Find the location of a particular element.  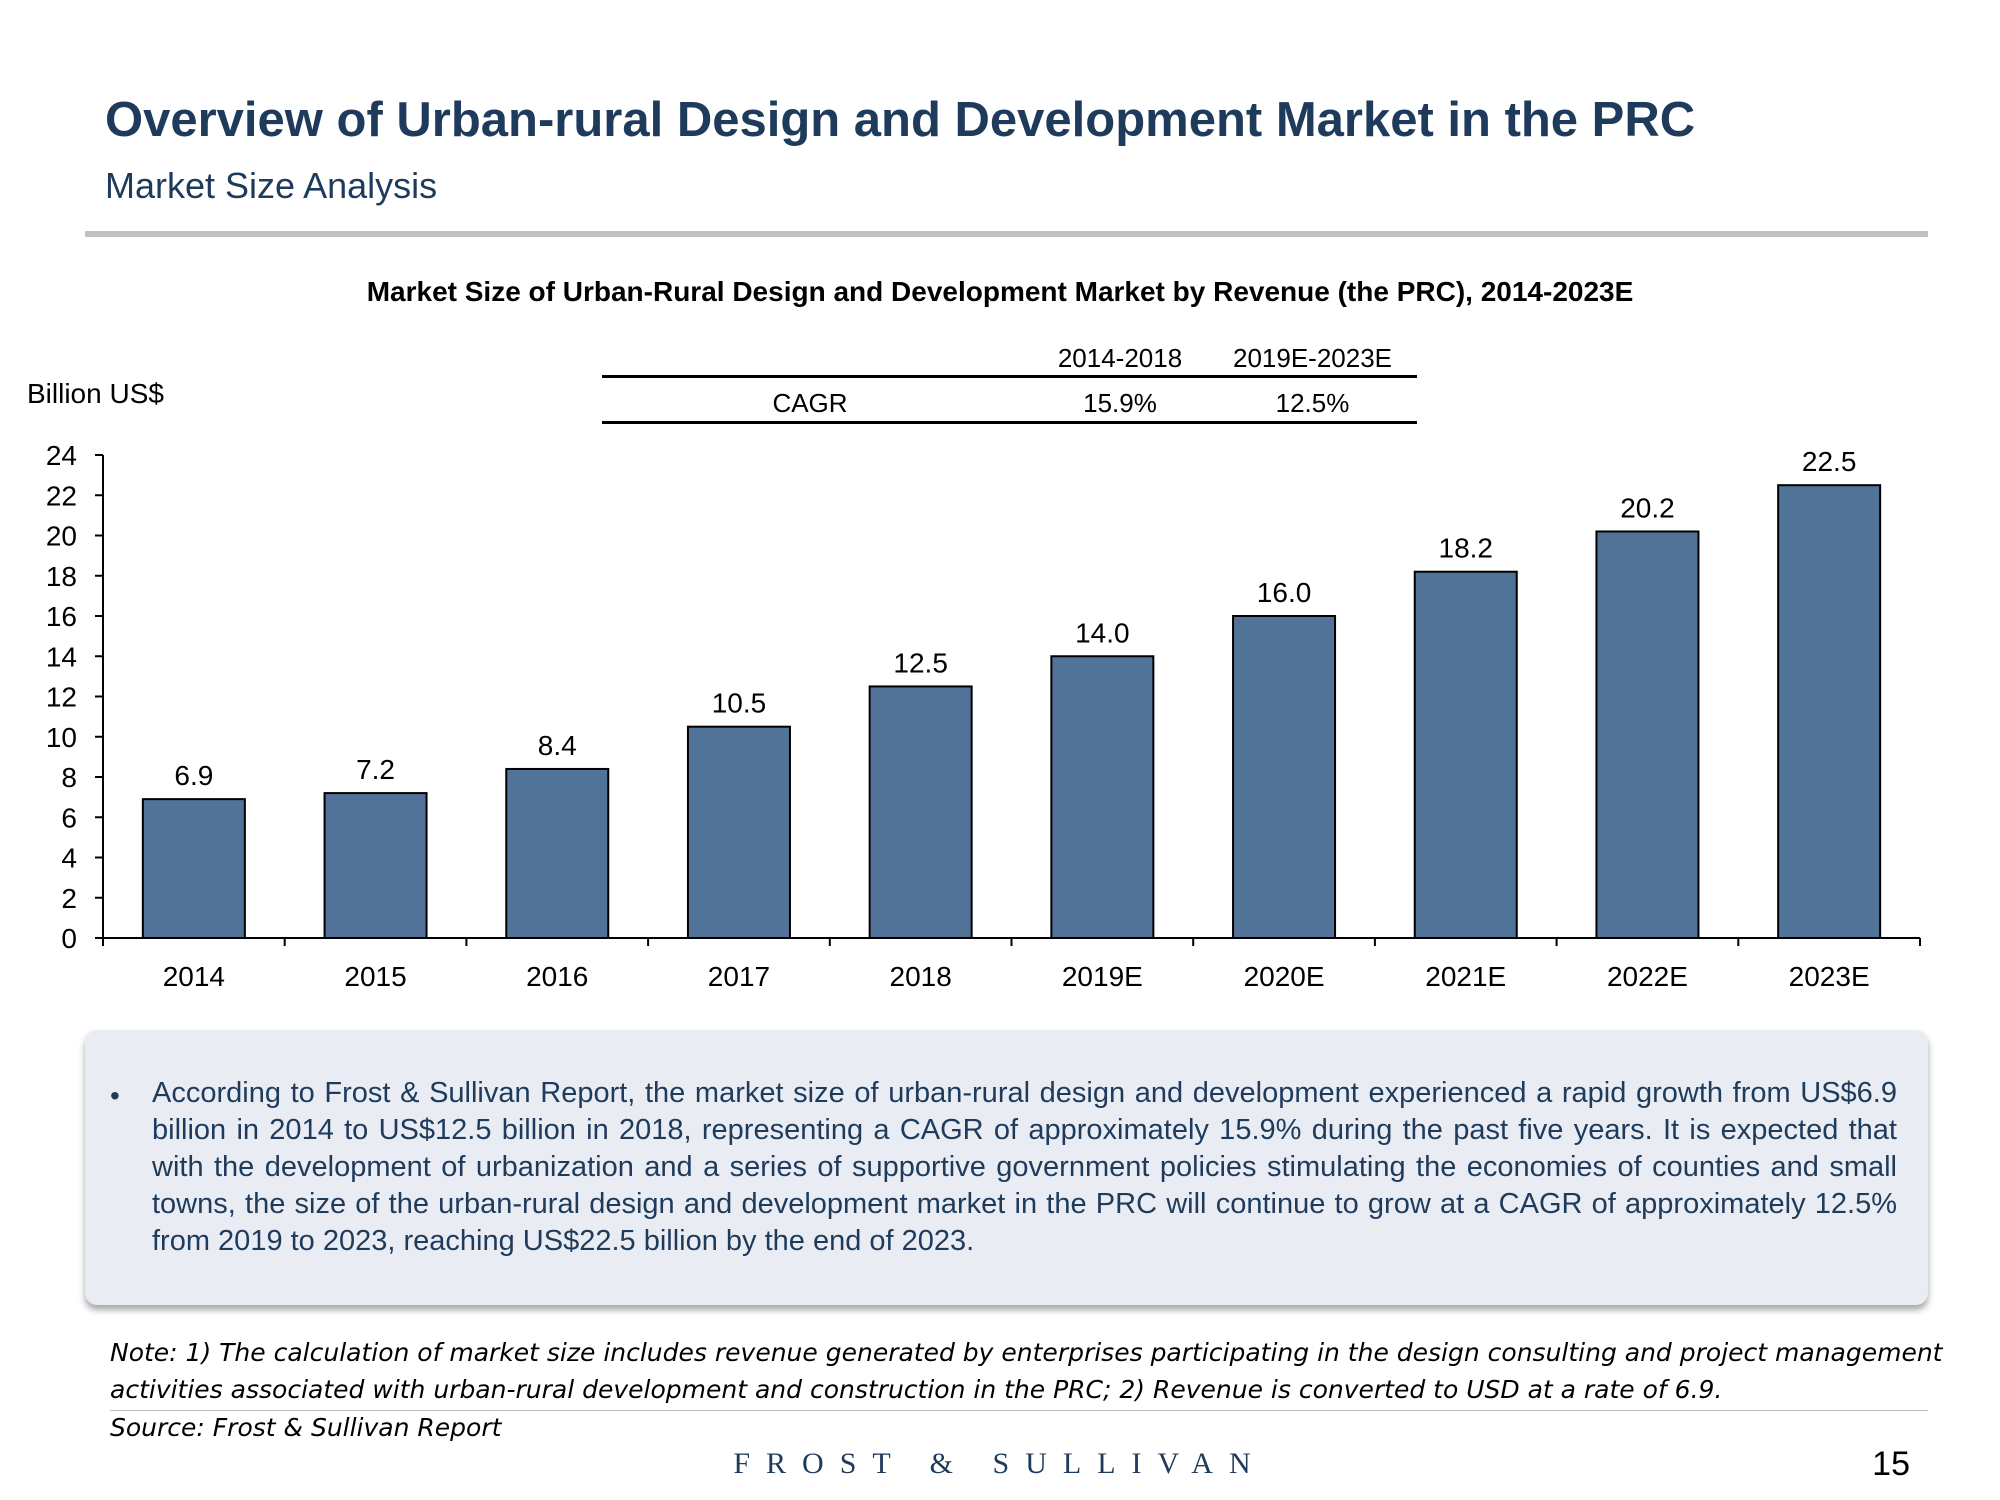

y-tick-label: 24 is located at coordinates (61, 455).